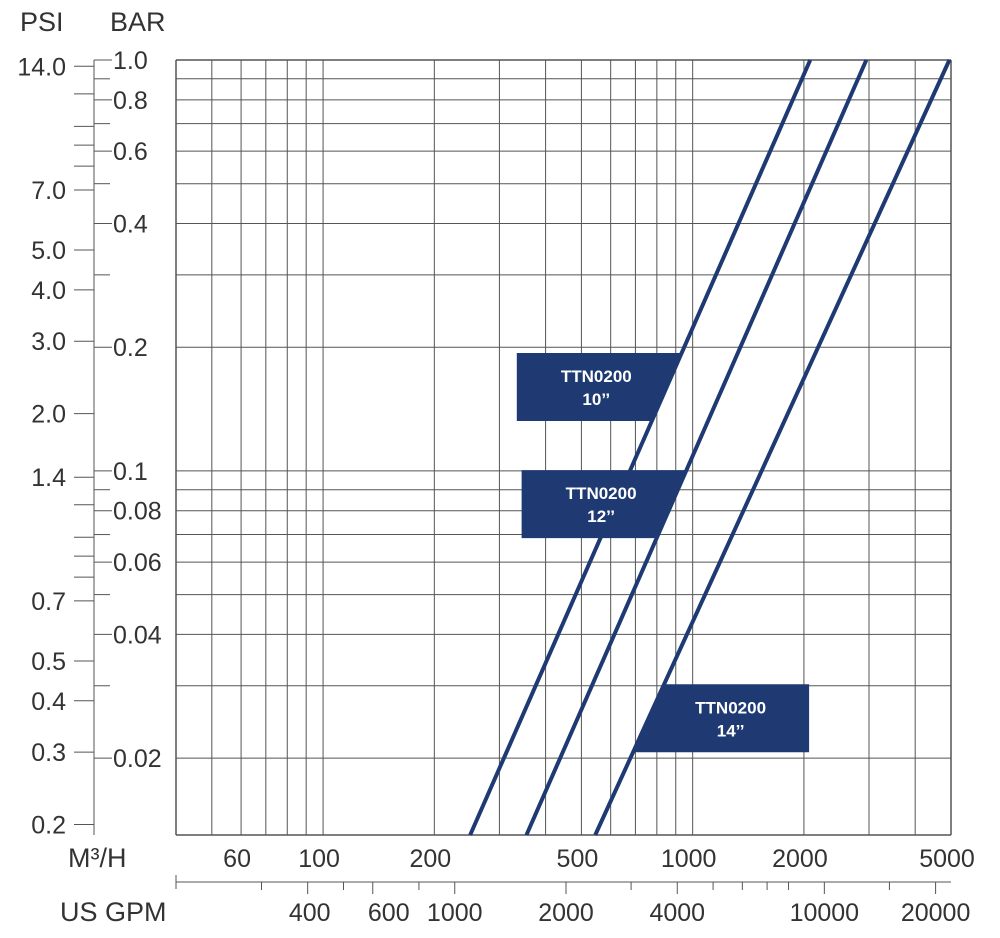 Image resolution: width=1000 pixels, height=938 pixels. What do you see at coordinates (430, 859) in the screenshot?
I see `m3h-tick-label: 200` at bounding box center [430, 859].